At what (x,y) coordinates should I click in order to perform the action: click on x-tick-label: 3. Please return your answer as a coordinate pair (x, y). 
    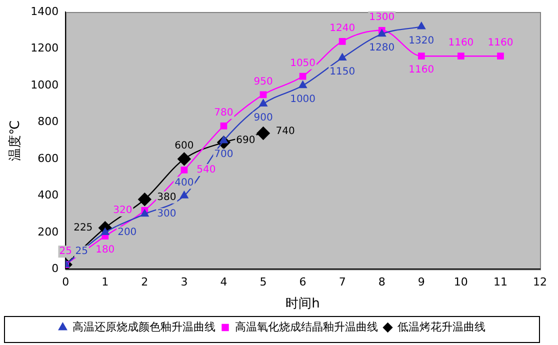
    Looking at the image, I should click on (184, 282).